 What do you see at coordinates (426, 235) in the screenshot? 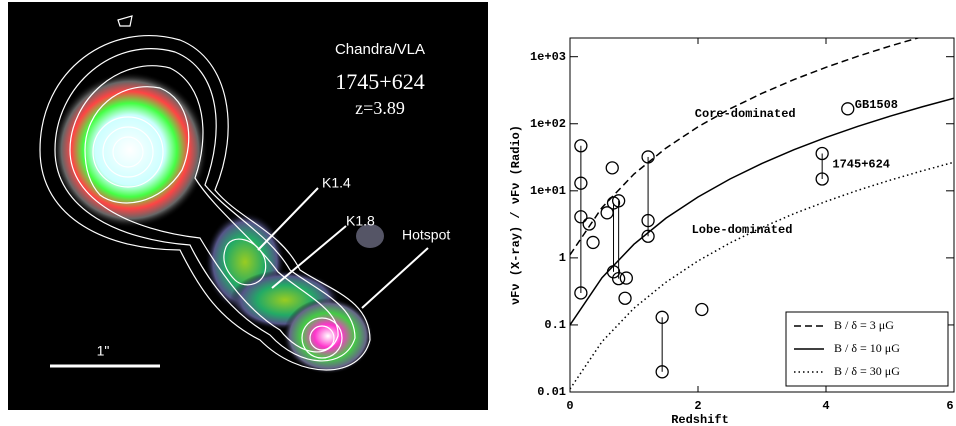
I see `image-label: Hotspot` at bounding box center [426, 235].